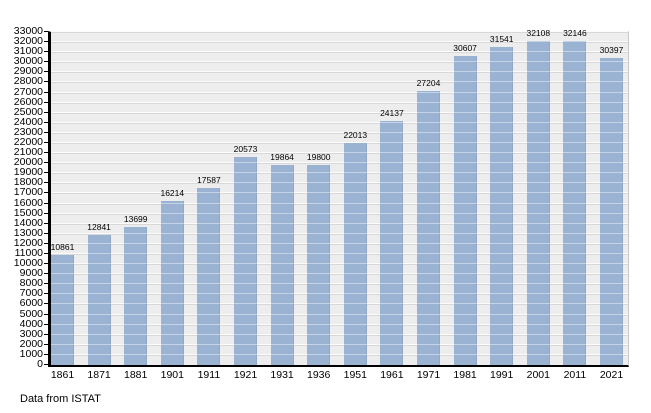  I want to click on bar-2011, so click(575, 202).